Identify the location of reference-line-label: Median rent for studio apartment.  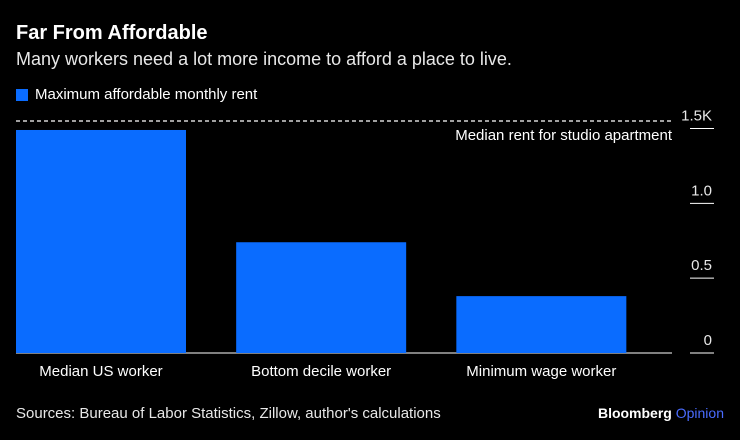
(564, 135).